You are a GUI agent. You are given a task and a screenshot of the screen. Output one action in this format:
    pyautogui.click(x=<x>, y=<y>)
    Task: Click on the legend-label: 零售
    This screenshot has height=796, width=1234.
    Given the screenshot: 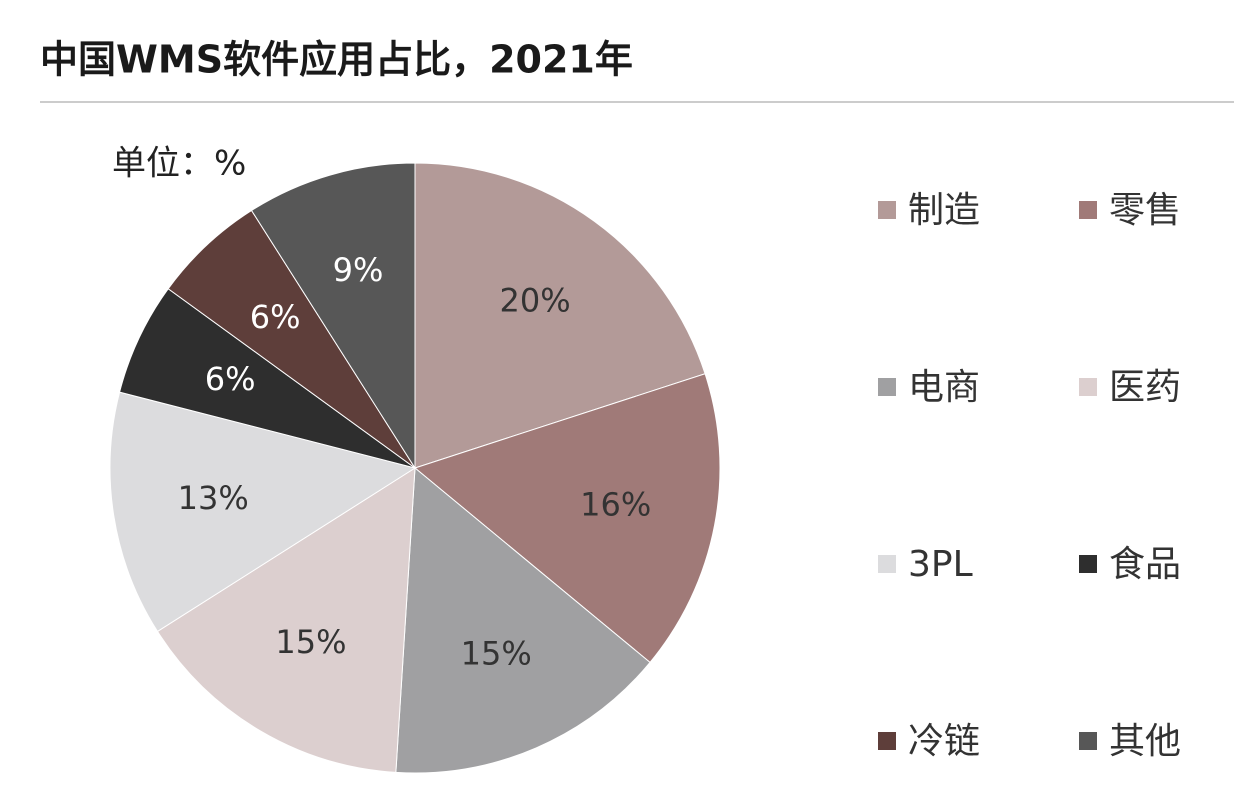 What is the action you would take?
    pyautogui.click(x=1145, y=210)
    